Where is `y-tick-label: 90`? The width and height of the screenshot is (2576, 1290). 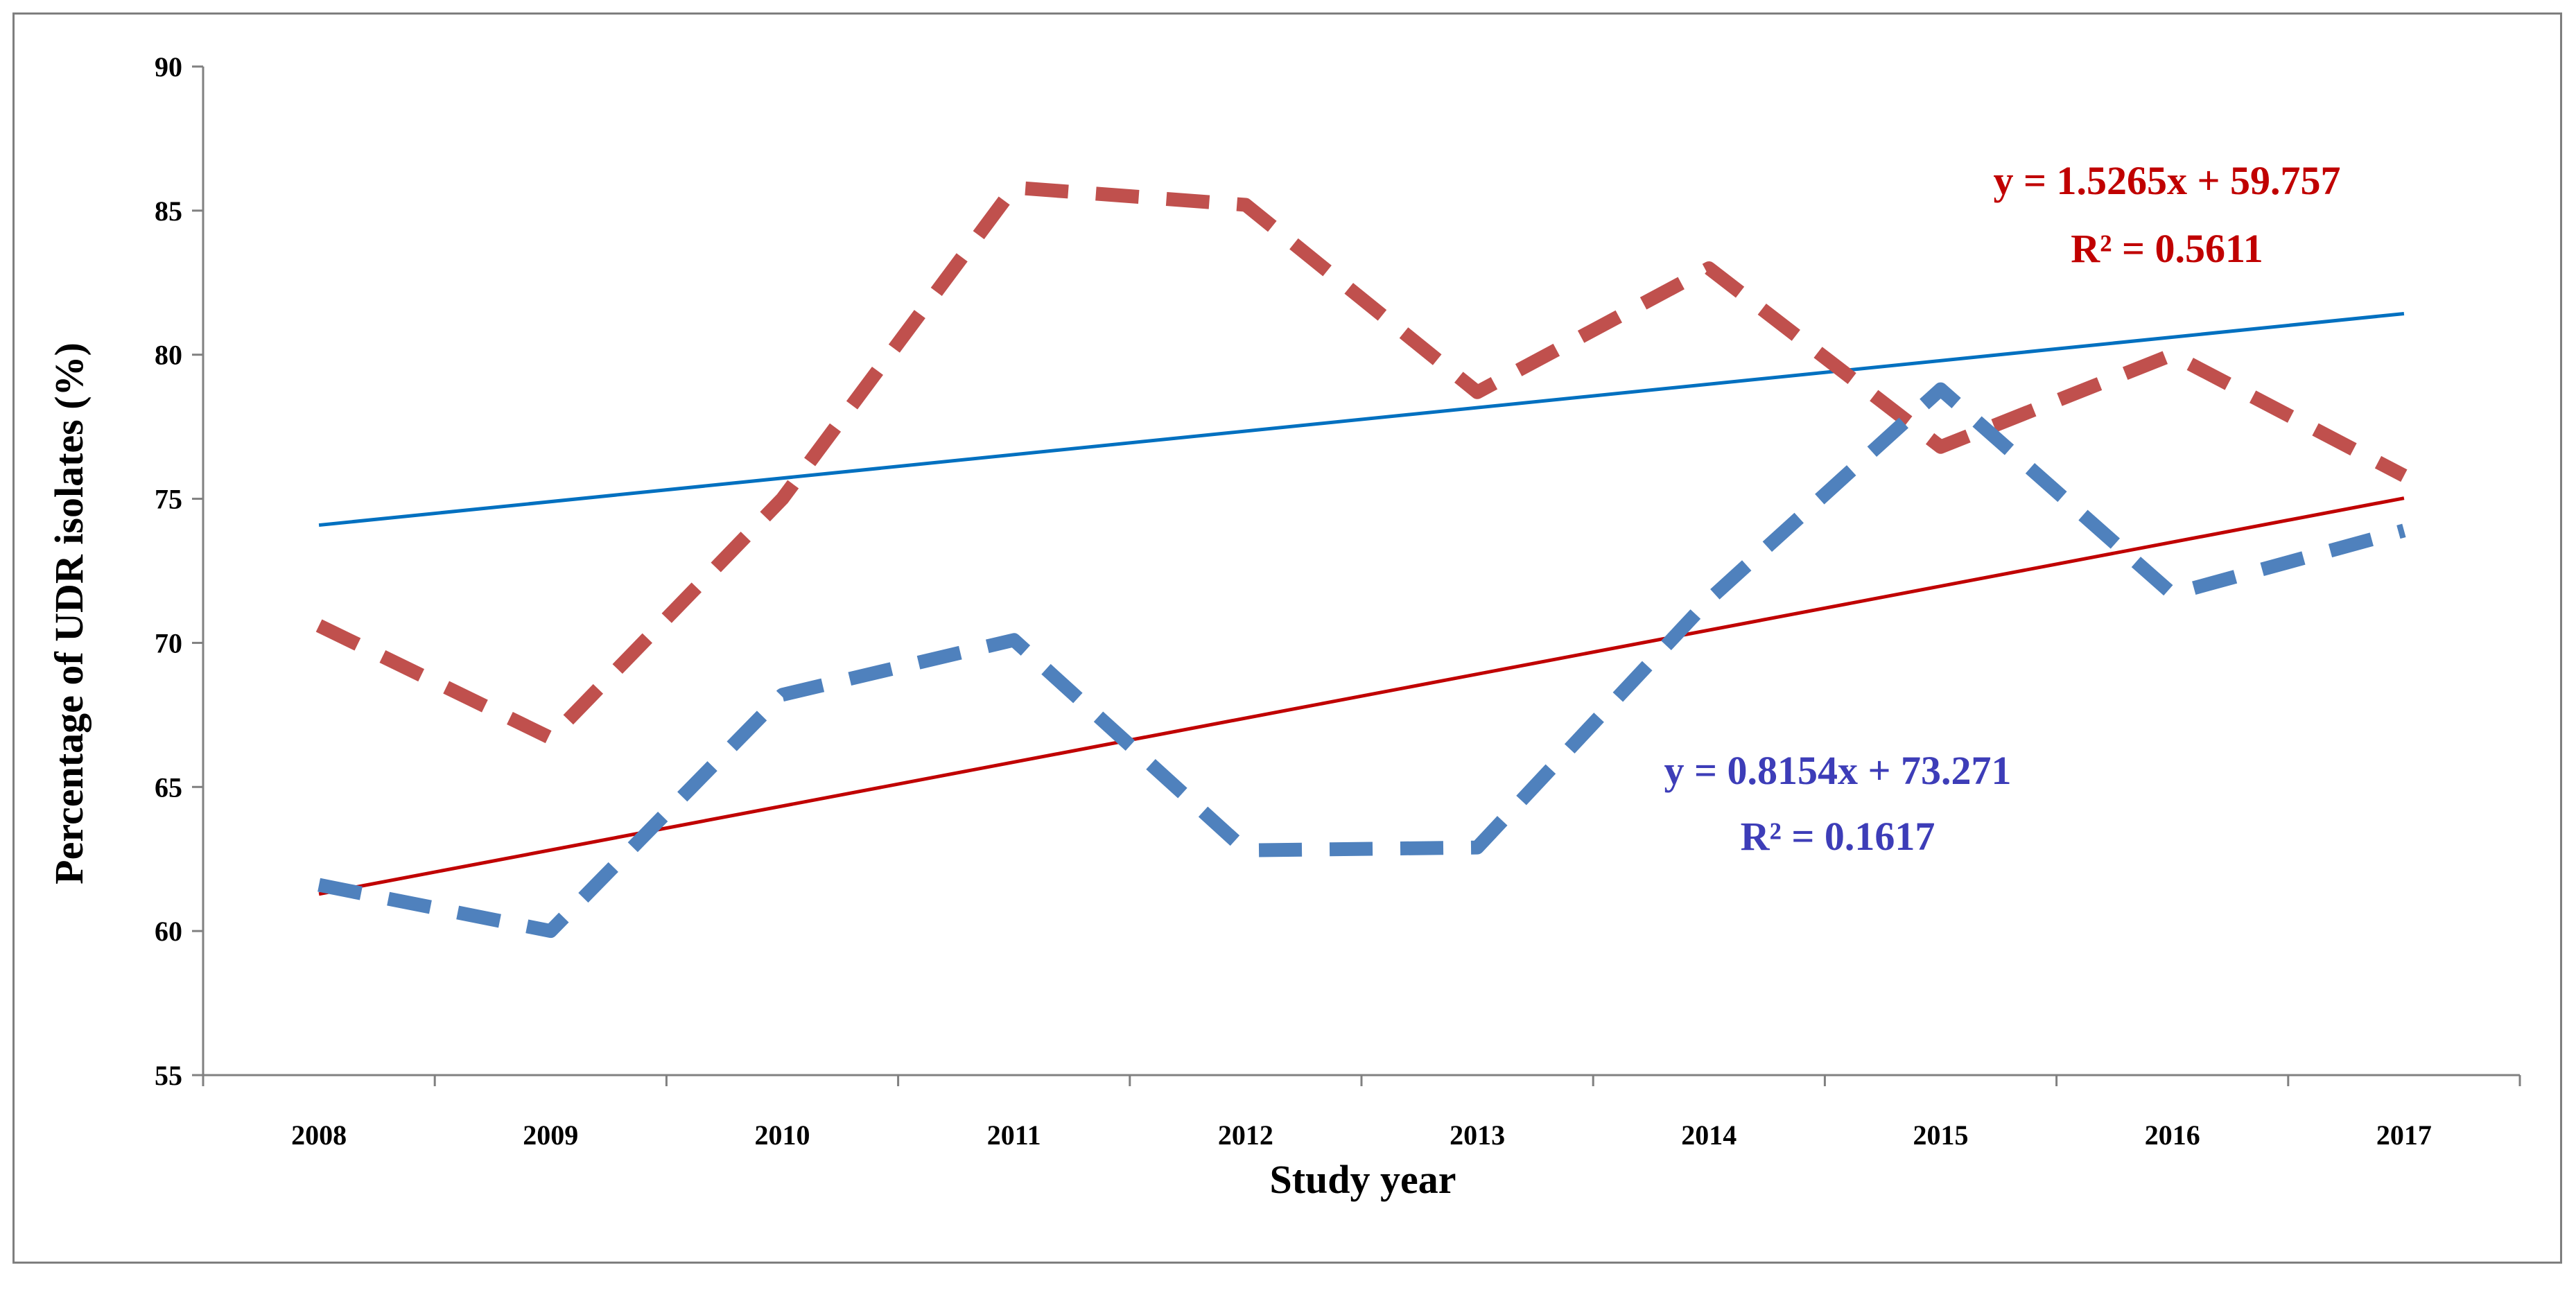
y-tick-label: 90 is located at coordinates (168, 66).